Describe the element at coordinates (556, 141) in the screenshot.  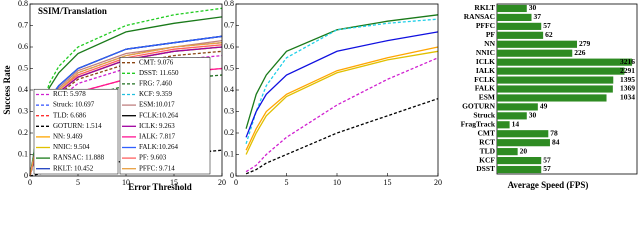
I see `value-label: 84` at that location.